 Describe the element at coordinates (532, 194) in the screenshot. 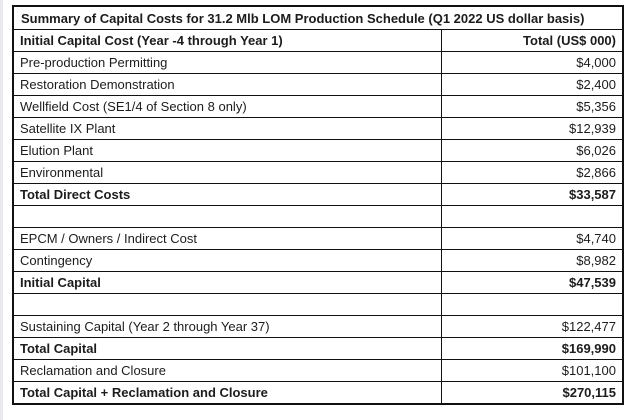

I see `row-value: $33,587` at that location.